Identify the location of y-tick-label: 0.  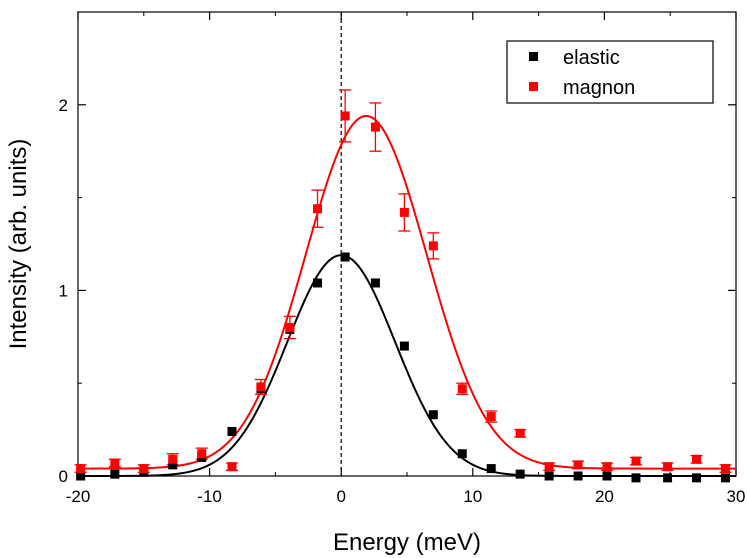
(63, 476).